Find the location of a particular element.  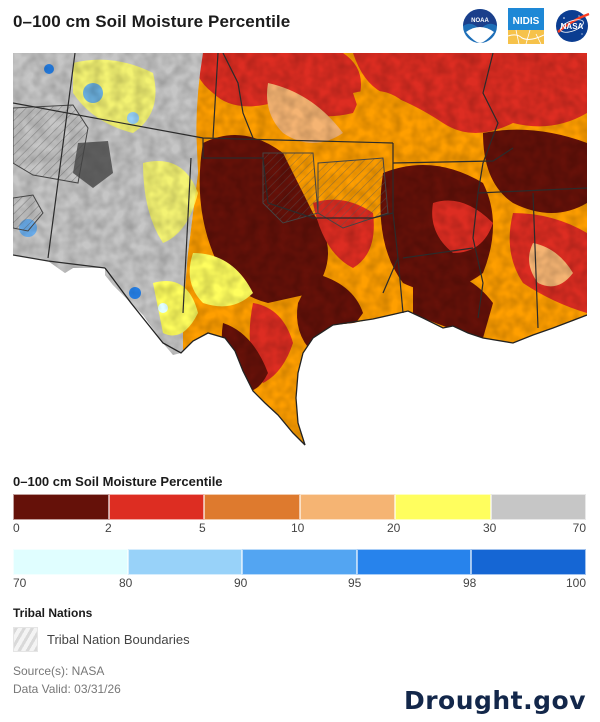

svg-text: NASA is located at coordinates (572, 26).